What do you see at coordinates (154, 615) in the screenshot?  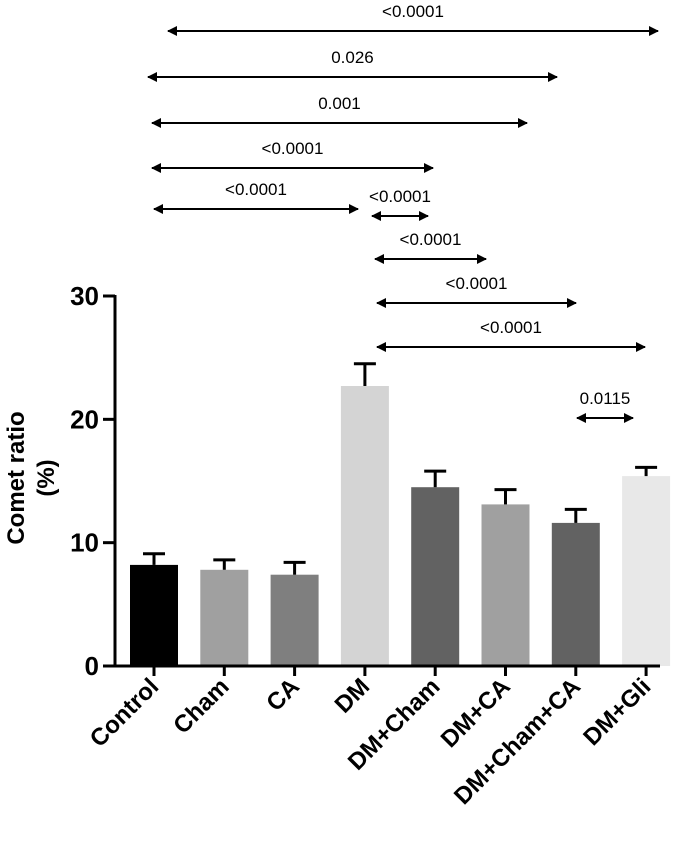 I see `bar-control` at bounding box center [154, 615].